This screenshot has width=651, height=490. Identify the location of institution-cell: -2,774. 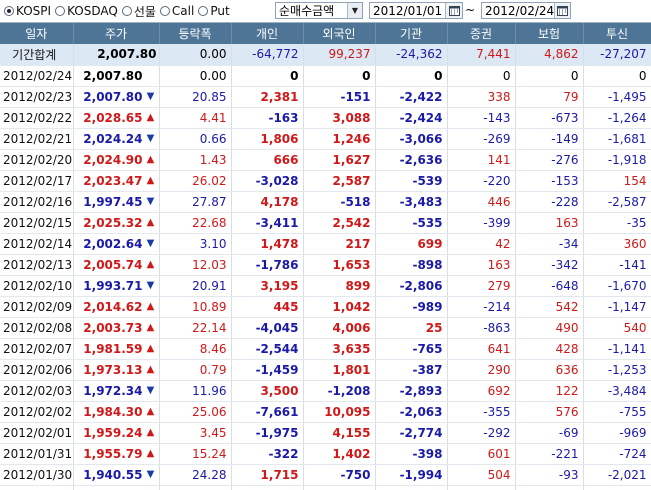
(411, 432).